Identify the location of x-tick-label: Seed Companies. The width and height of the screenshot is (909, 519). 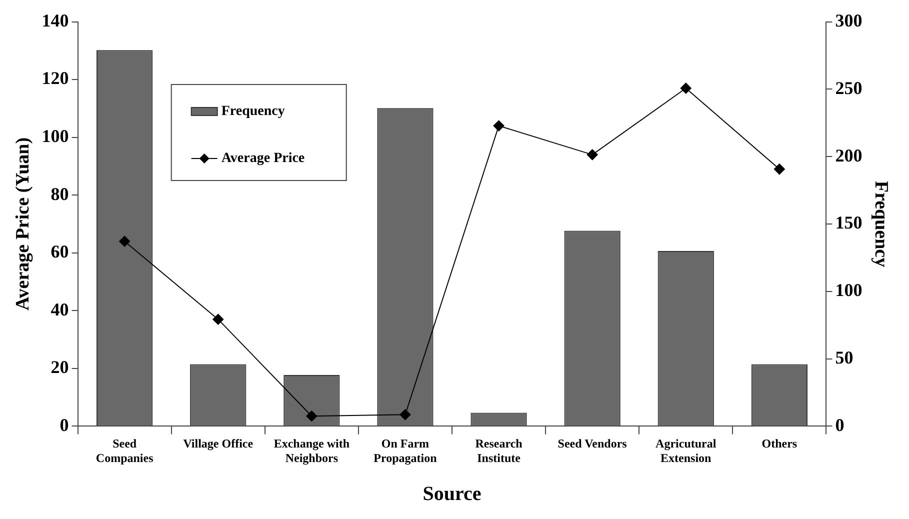
(125, 450).